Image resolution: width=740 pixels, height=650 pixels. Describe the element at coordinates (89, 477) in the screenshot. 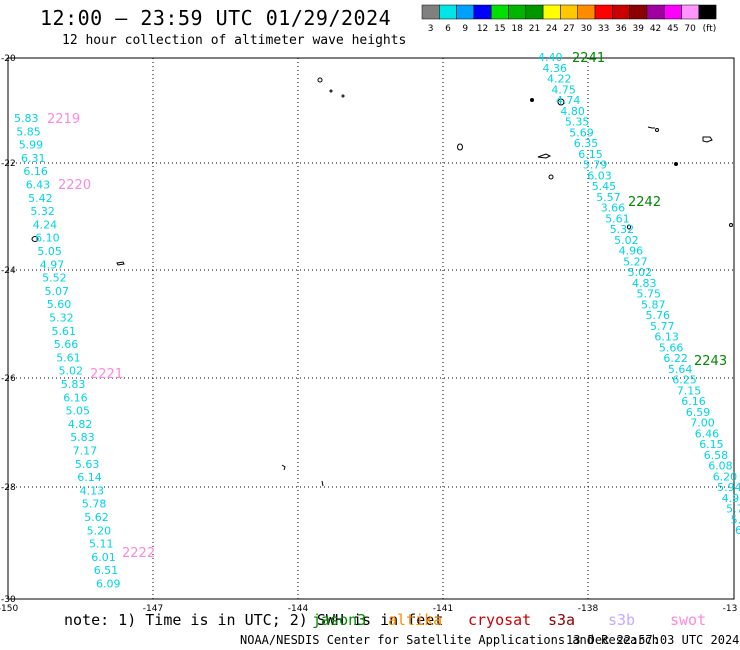

I see `wave-height-label: 6.14` at that location.